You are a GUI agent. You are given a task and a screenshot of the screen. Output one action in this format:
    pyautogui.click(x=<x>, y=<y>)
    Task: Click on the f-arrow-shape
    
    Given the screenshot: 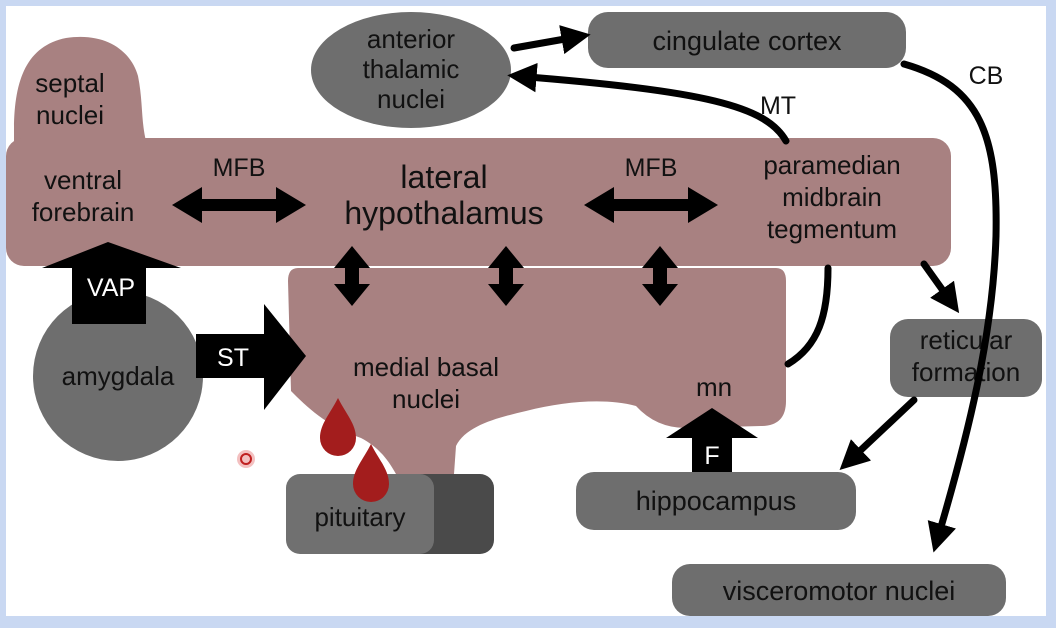 What is the action you would take?
    pyautogui.click(x=712, y=440)
    